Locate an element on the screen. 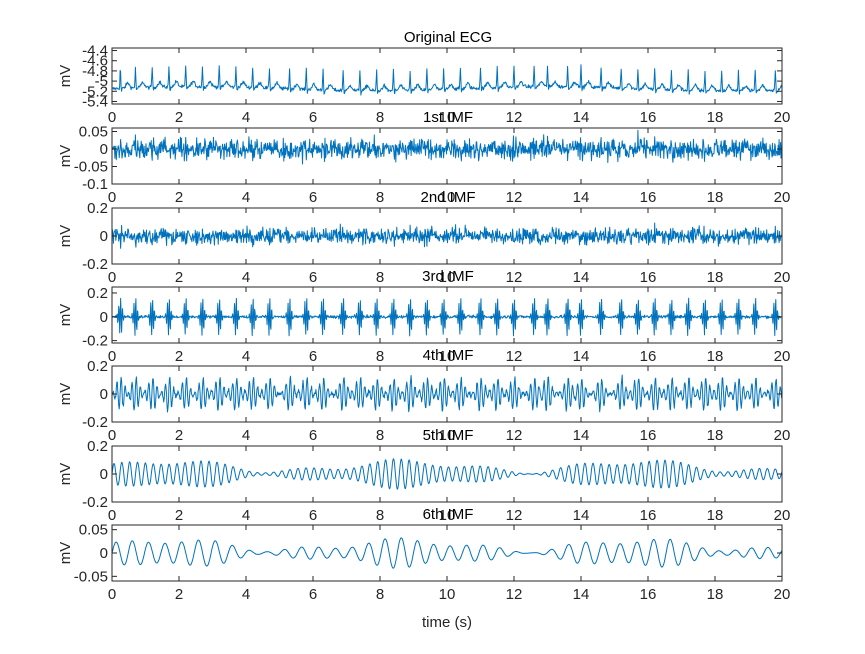  y-tick-label: -5.2 is located at coordinates (95, 91).